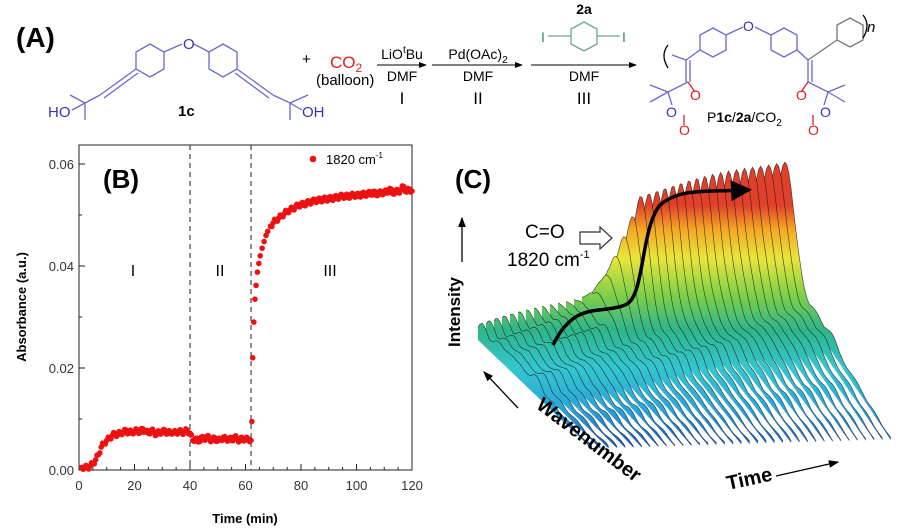  I want to click on time-axis-arrow, so click(807, 468).